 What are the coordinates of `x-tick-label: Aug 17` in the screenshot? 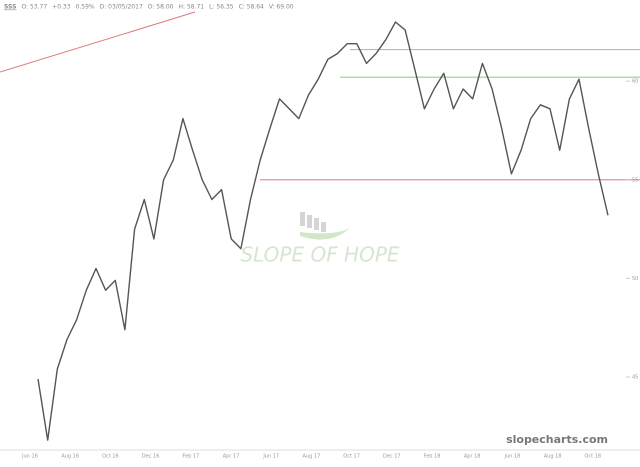 It's located at (312, 457).